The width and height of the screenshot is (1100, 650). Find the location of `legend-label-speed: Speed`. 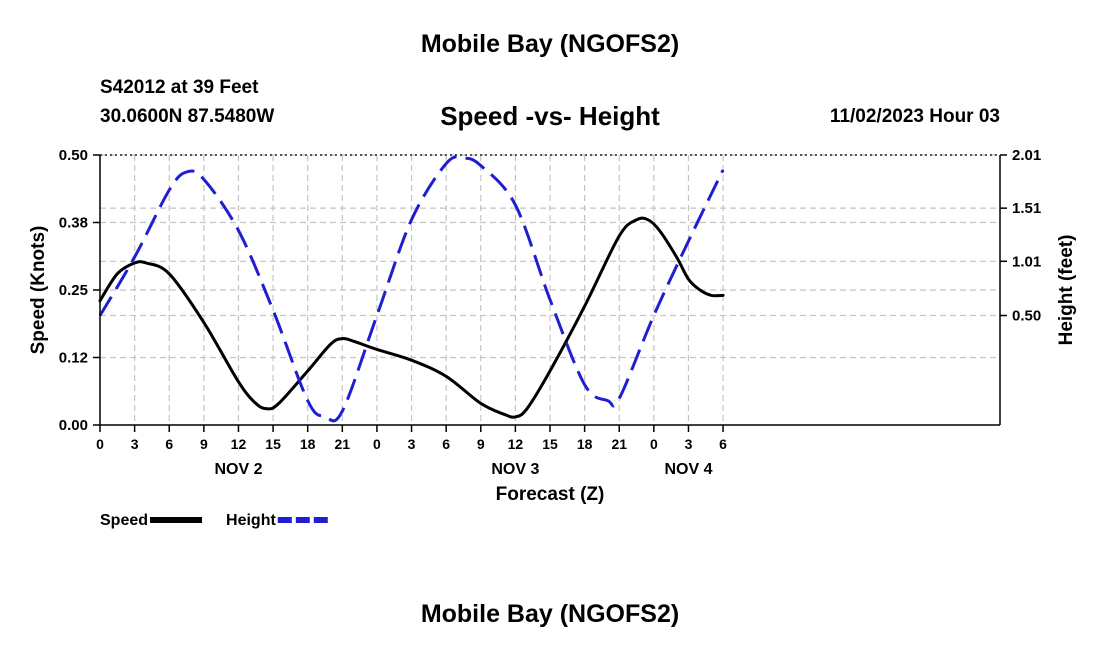

legend-label-speed: Speed is located at coordinates (124, 520).